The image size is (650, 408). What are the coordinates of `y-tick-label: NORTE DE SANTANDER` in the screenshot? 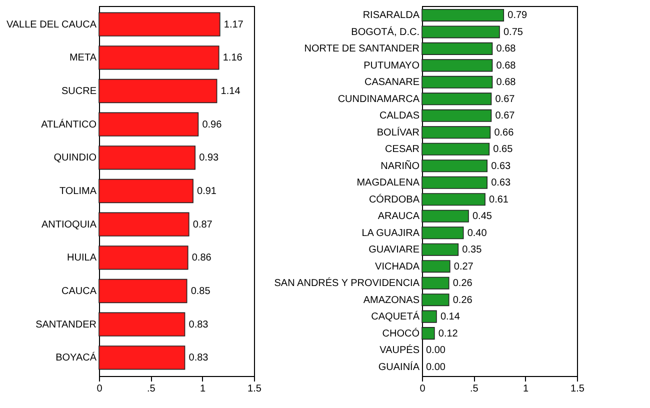 It's located at (362, 49).